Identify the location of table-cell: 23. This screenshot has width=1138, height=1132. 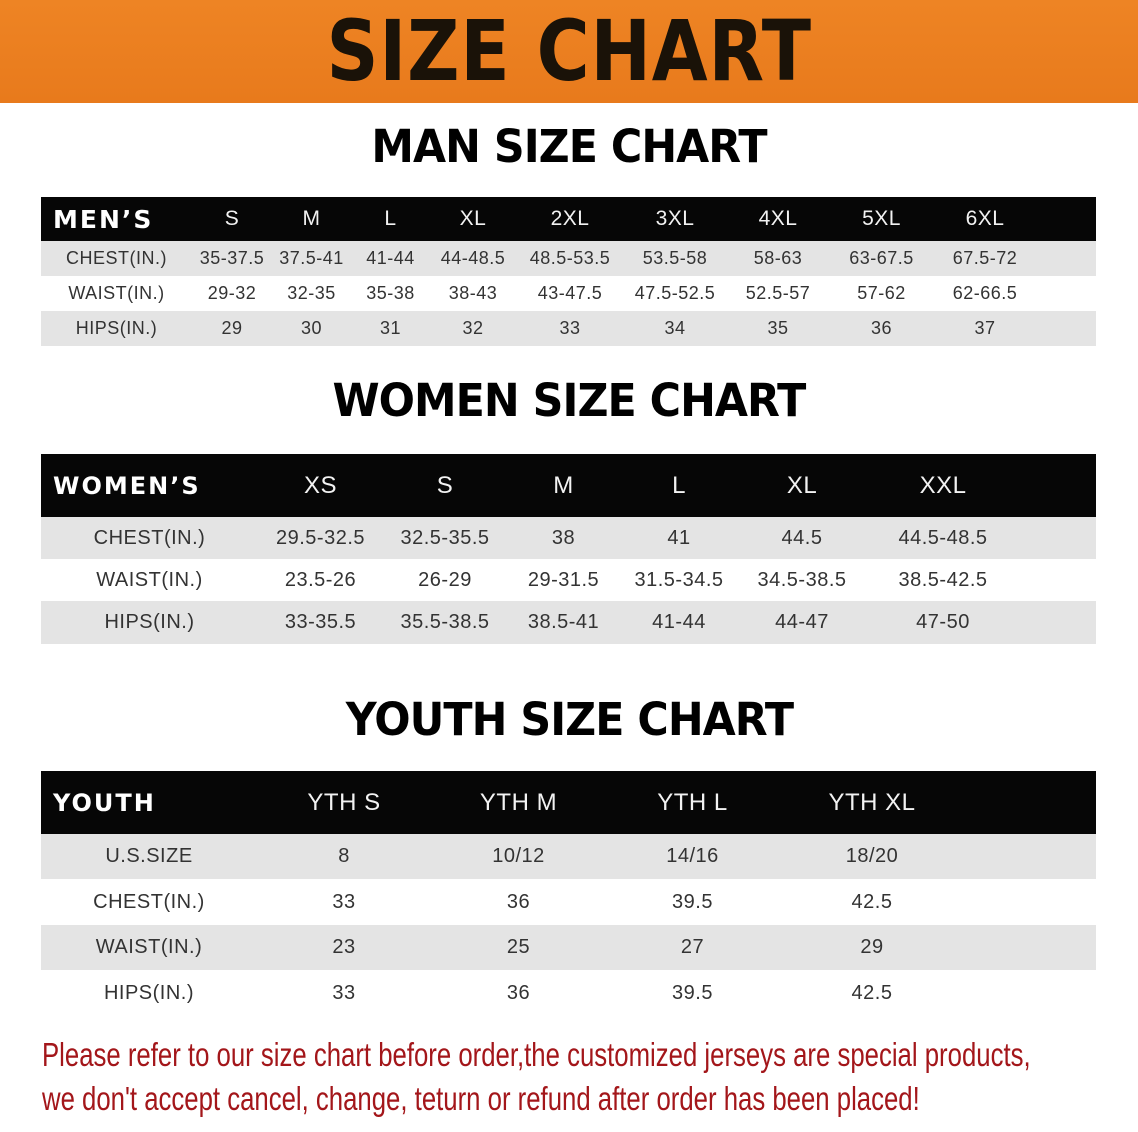
(344, 947).